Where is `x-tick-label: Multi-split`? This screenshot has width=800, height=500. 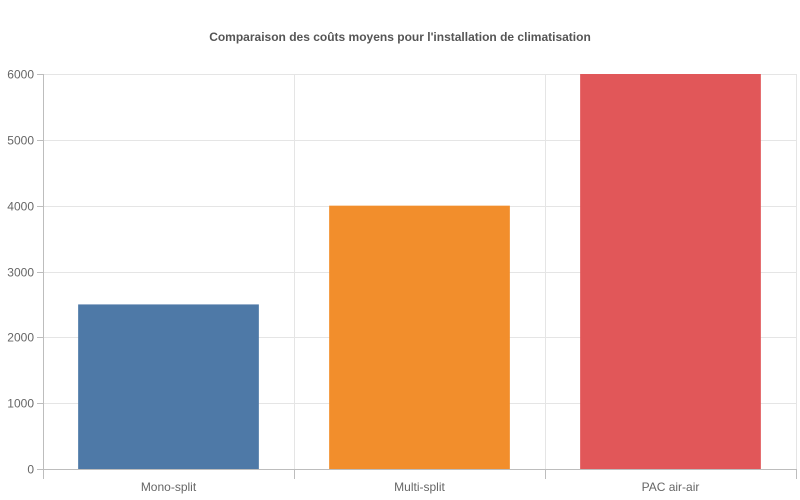
x-tick-label: Multi-split is located at coordinates (419, 487).